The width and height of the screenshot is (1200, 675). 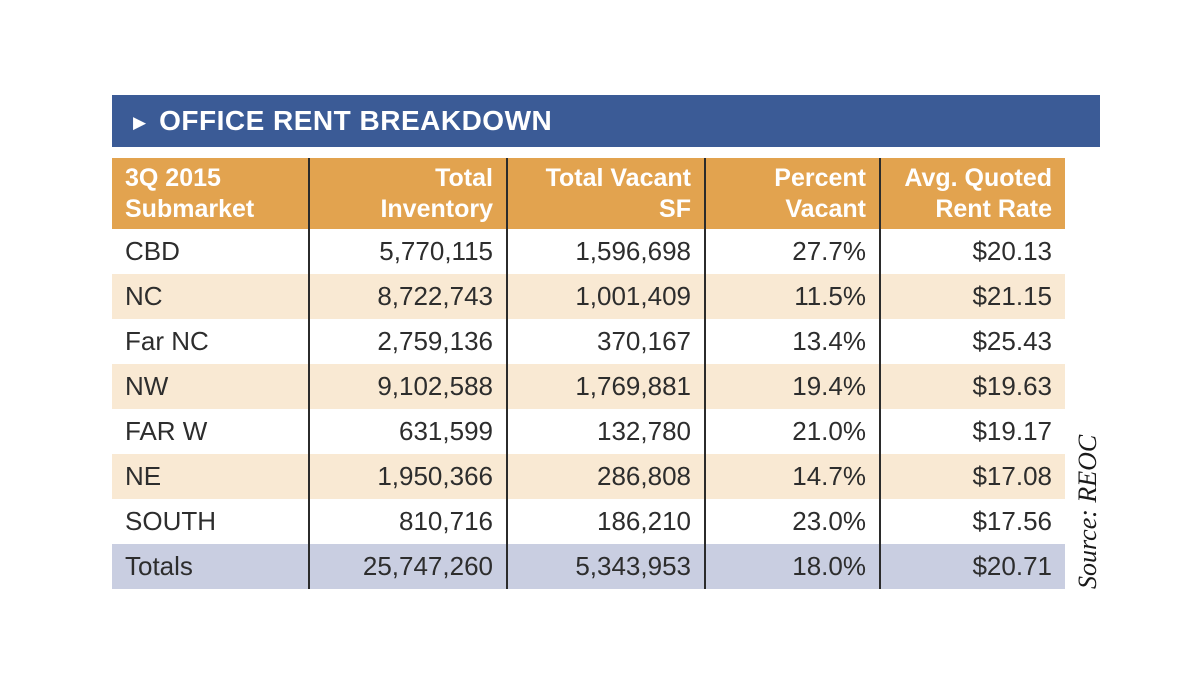 I want to click on cell-total-inventory: 631,599, so click(x=409, y=431).